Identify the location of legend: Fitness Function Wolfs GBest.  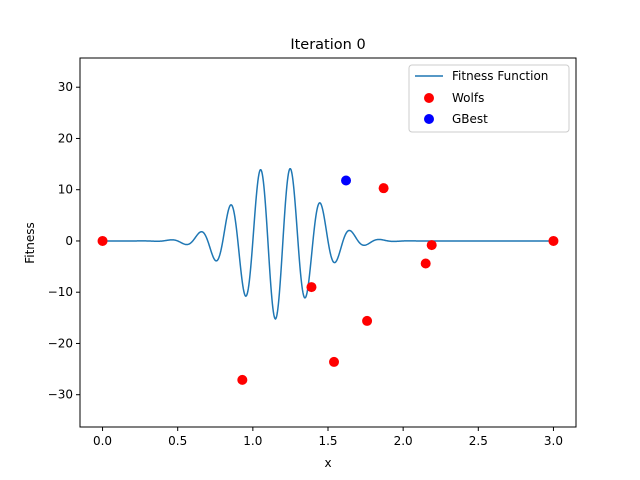
(489, 98).